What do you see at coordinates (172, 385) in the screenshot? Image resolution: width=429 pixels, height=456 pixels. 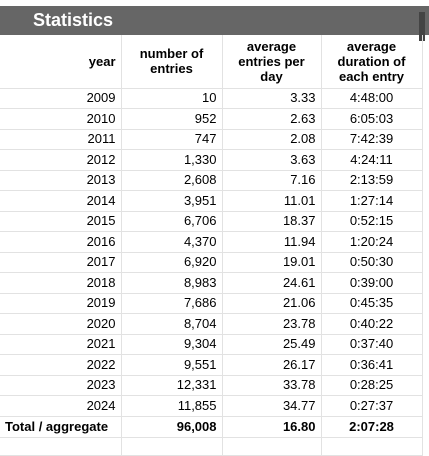 I see `entries-cell: 12,331` at bounding box center [172, 385].